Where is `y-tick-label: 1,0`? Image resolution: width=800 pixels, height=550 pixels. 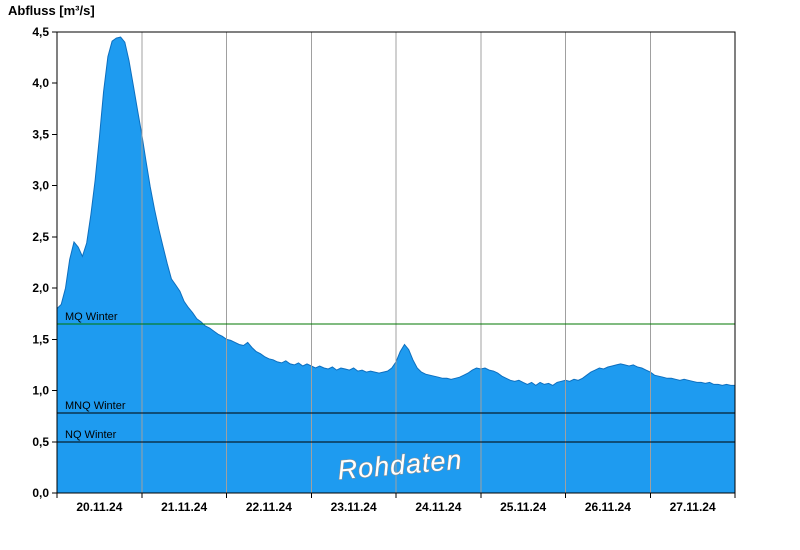
y-tick-label: 1,0 is located at coordinates (40, 391).